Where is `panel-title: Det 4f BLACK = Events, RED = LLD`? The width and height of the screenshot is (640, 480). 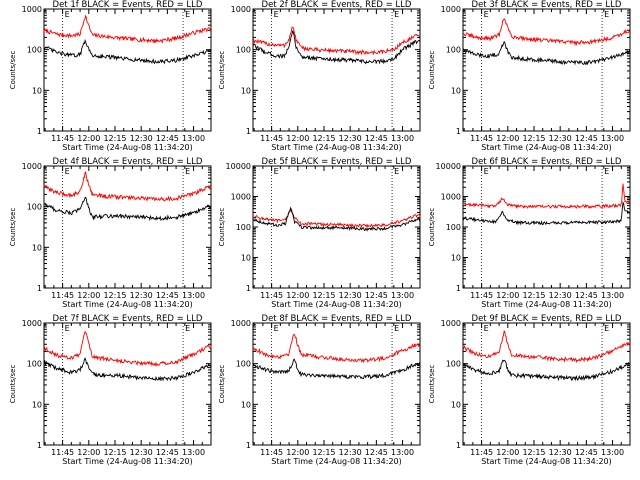
panel-title: Det 4f BLACK = Events, RED = LLD is located at coordinates (128, 162).